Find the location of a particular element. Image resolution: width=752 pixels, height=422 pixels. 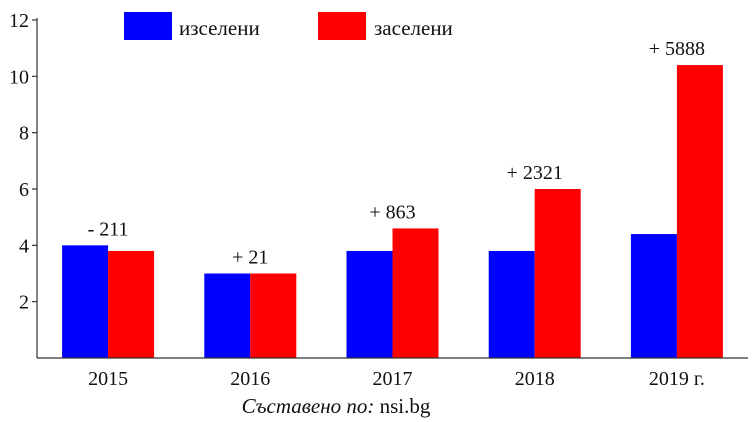

legend-label: заселени is located at coordinates (413, 28).